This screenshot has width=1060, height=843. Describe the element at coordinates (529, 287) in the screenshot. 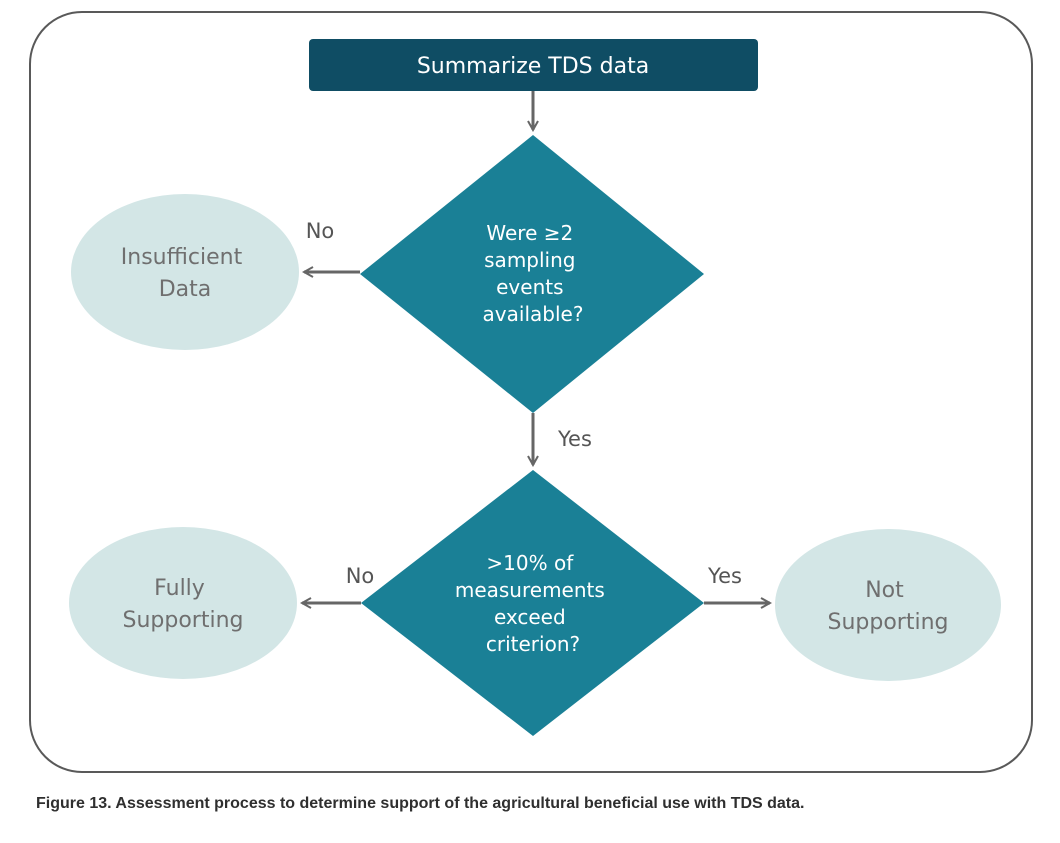

I see `decision1-line: events` at that location.